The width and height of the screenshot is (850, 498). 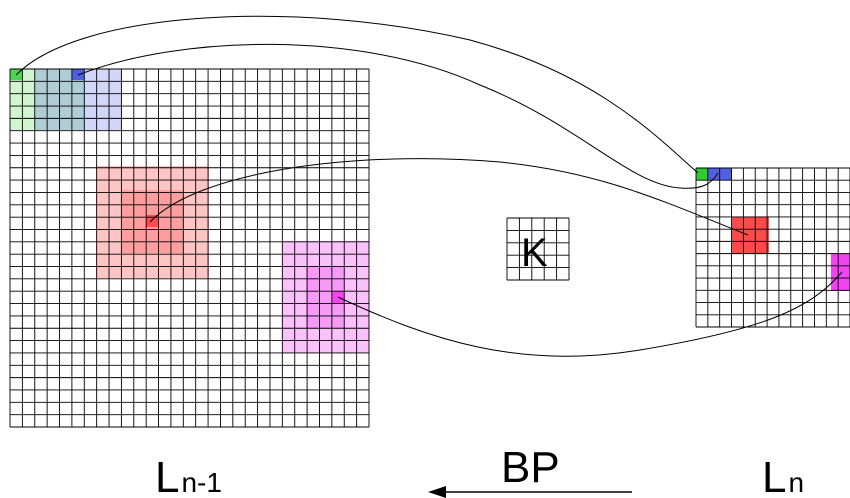 I want to click on backprop-label: BP, so click(x=530, y=467).